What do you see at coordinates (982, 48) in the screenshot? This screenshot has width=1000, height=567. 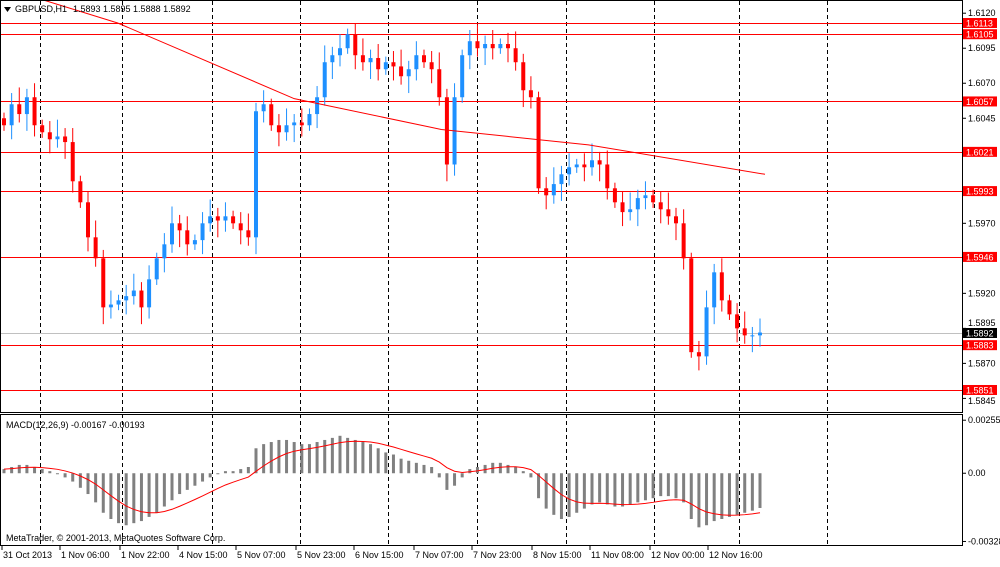 I see `price-tick-label: 1.6095` at bounding box center [982, 48].